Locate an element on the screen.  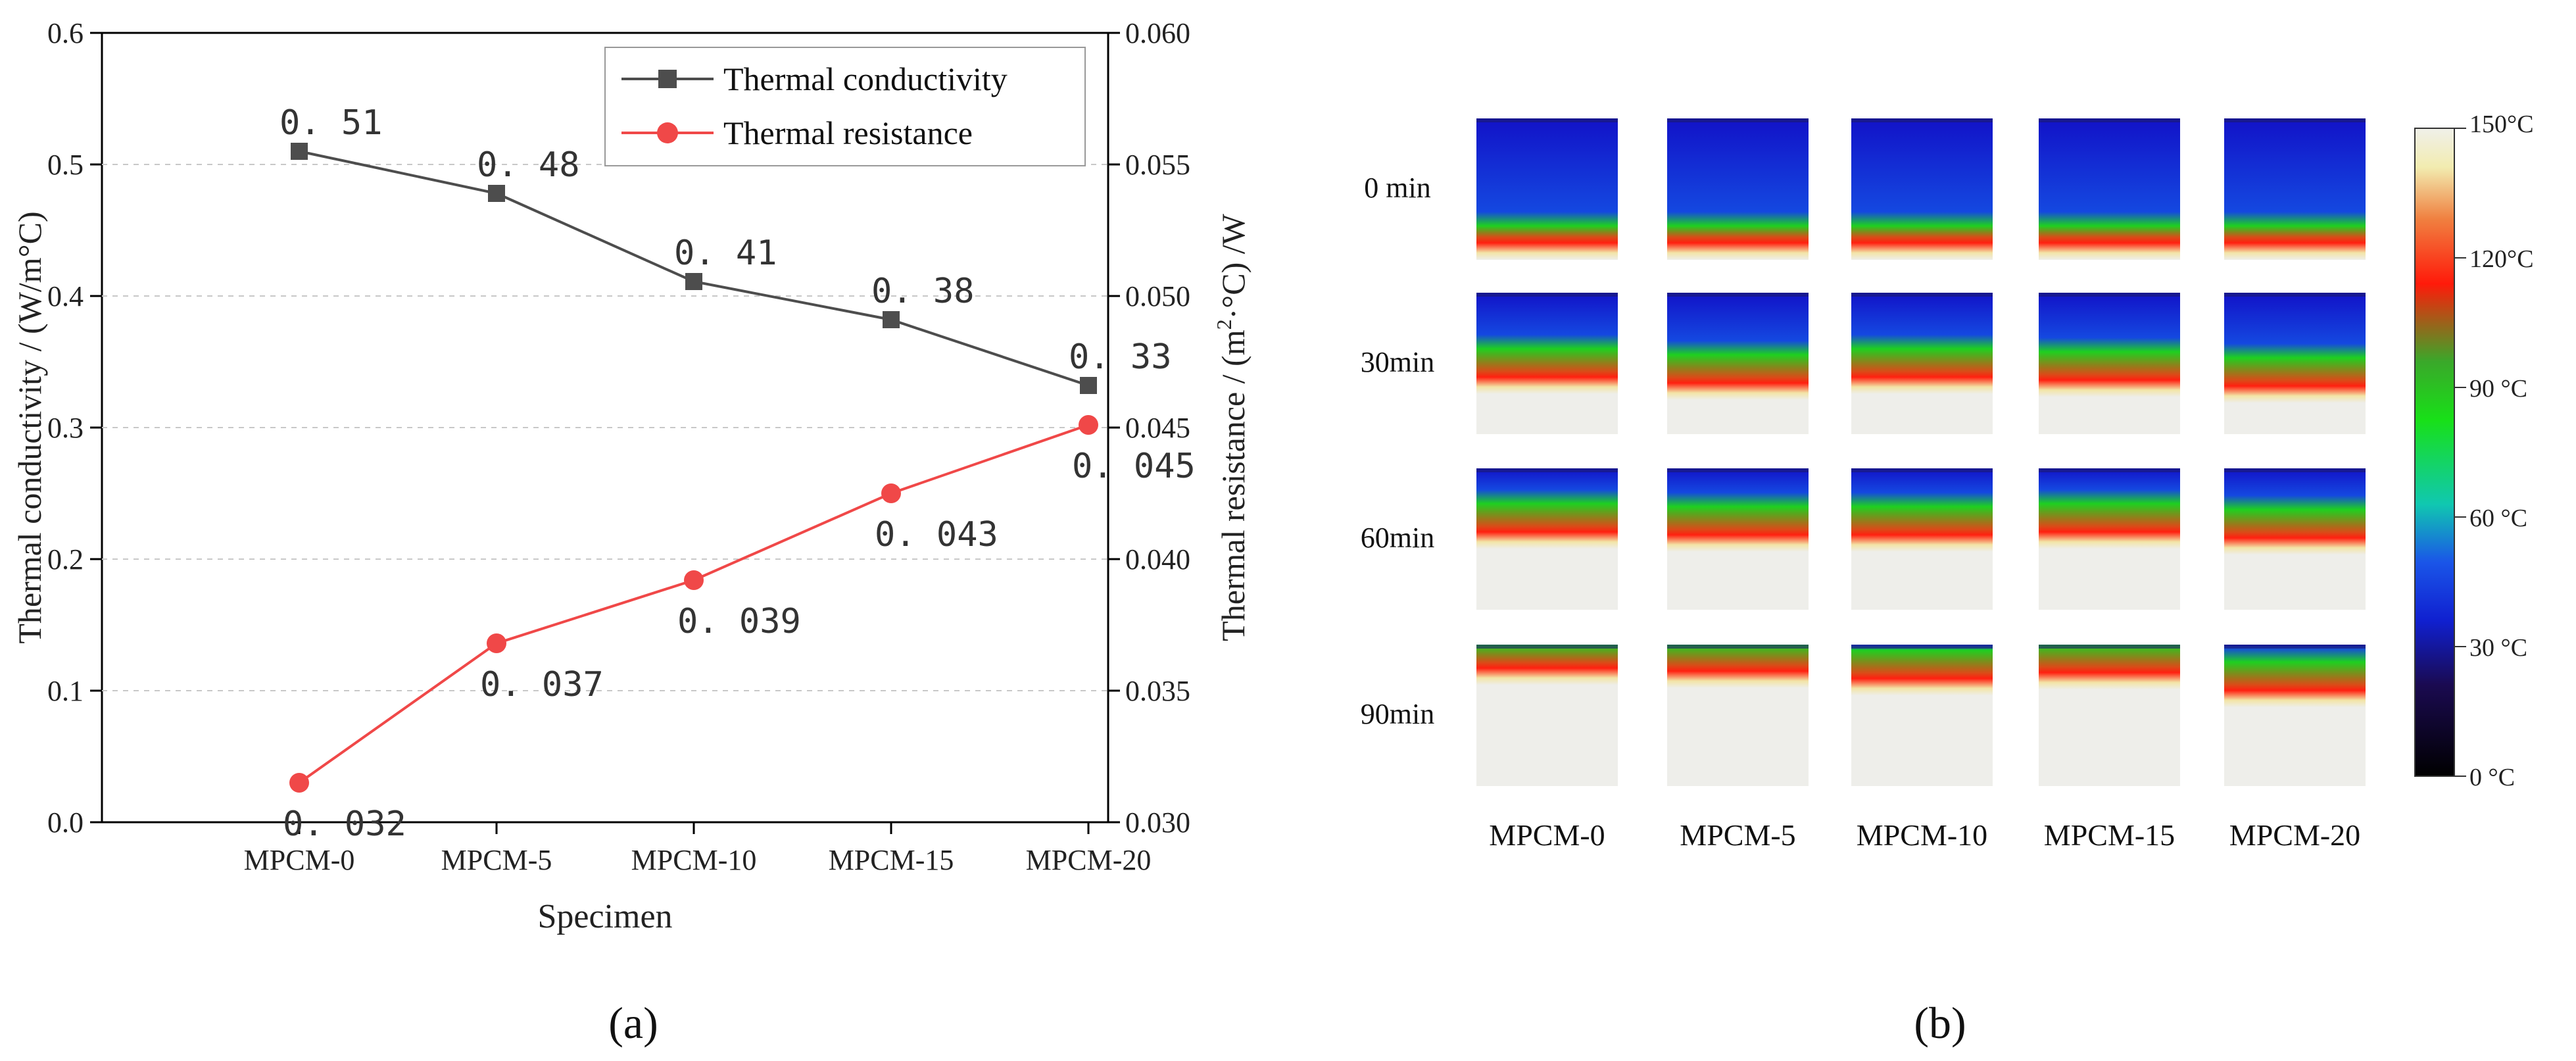
left-tick-label: 0.6 is located at coordinates (65, 33).